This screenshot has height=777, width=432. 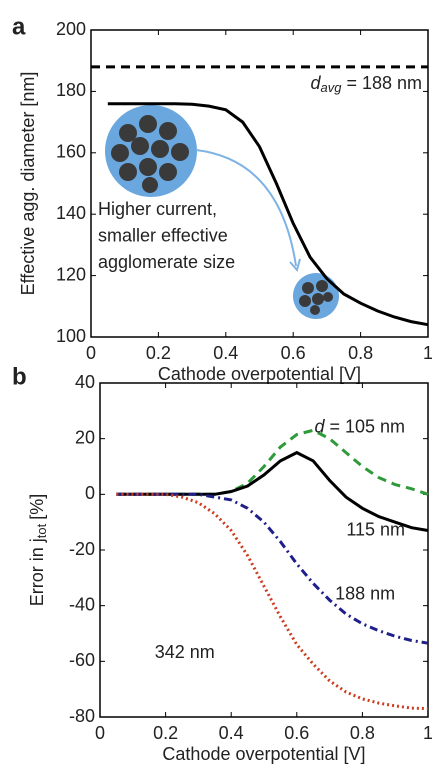 I want to click on agglomerate-icon-small, so click(x=316, y=296).